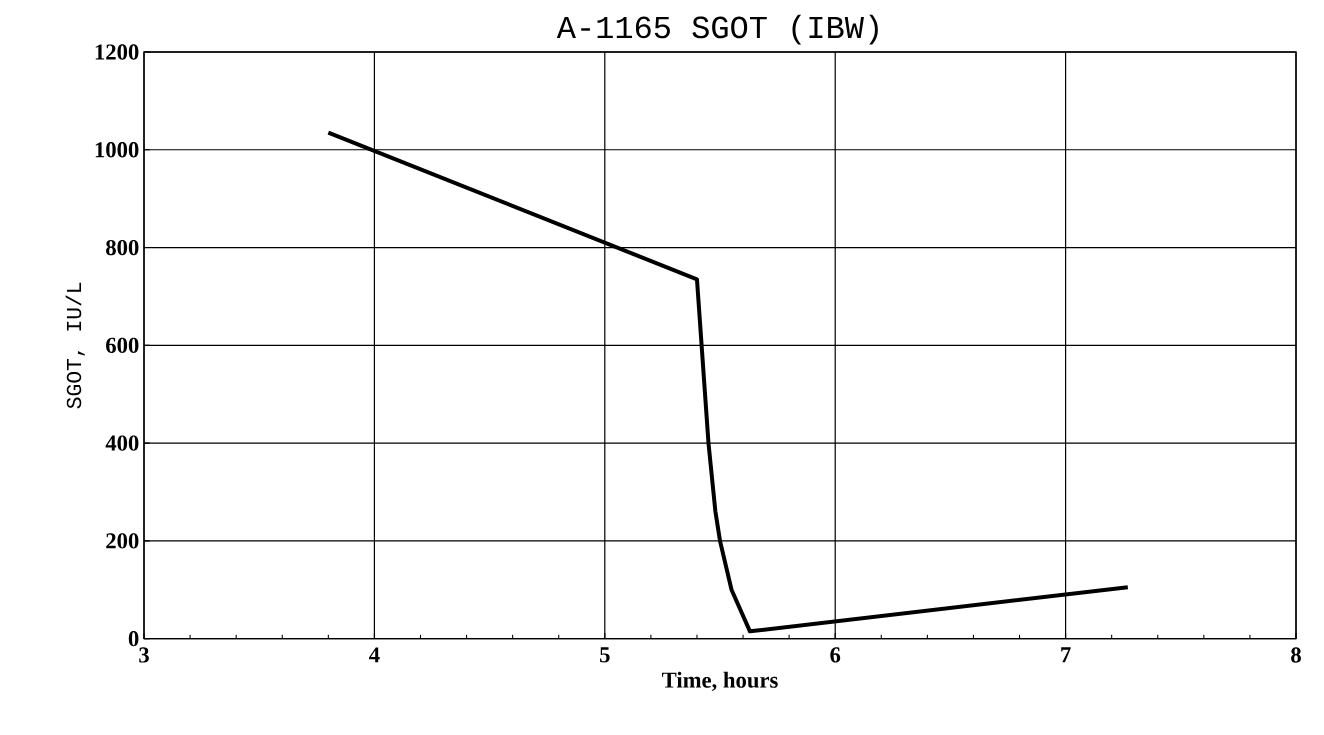 The image size is (1324, 735). Describe the element at coordinates (720, 681) in the screenshot. I see `x-axis-title: Time, hours` at that location.